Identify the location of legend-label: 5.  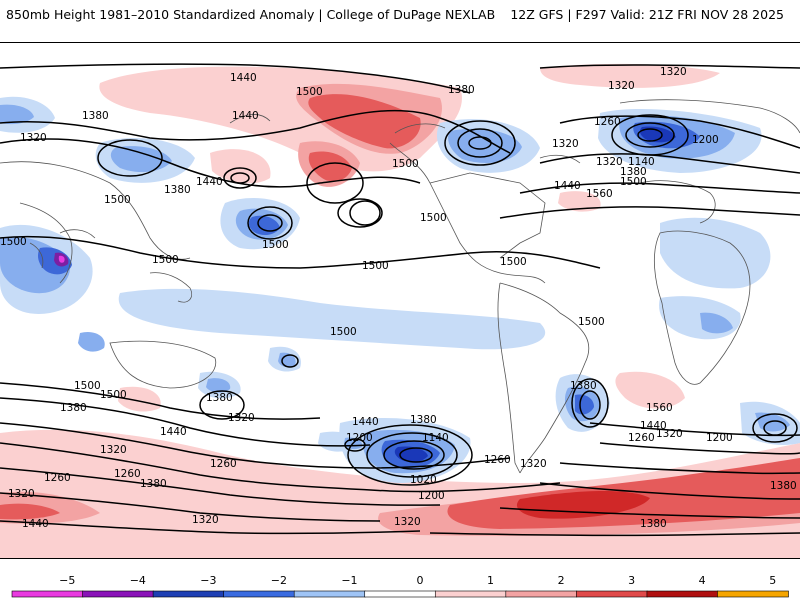
(772, 580).